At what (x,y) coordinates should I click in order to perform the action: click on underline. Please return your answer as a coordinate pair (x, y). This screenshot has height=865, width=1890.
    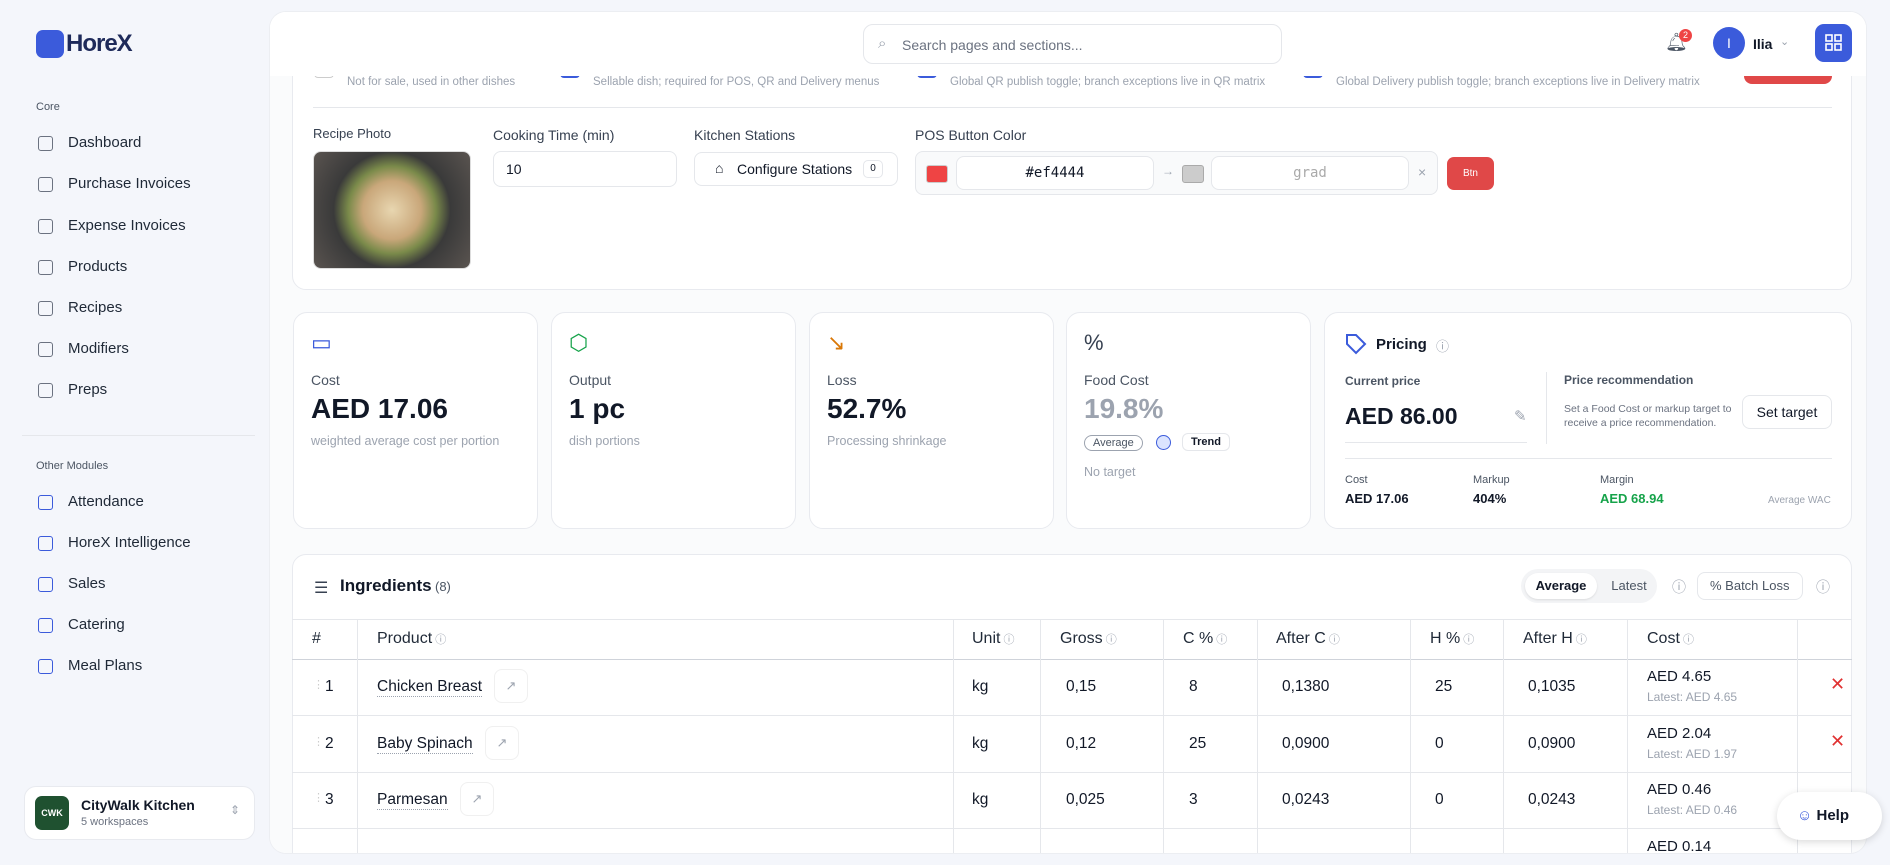
    Looking at the image, I should click on (1436, 442).